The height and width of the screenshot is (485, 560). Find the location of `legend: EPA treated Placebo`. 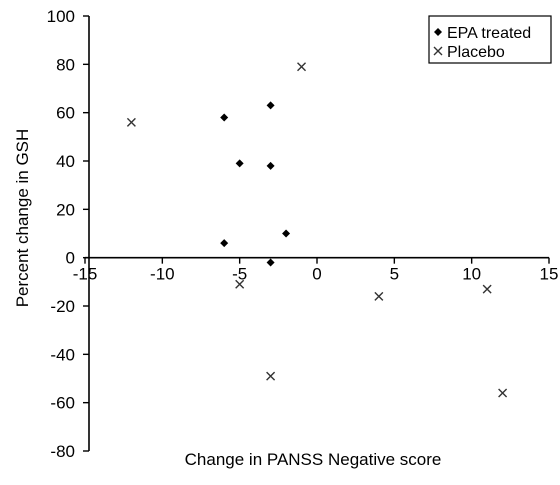

legend: EPA treated Placebo is located at coordinates (490, 39).